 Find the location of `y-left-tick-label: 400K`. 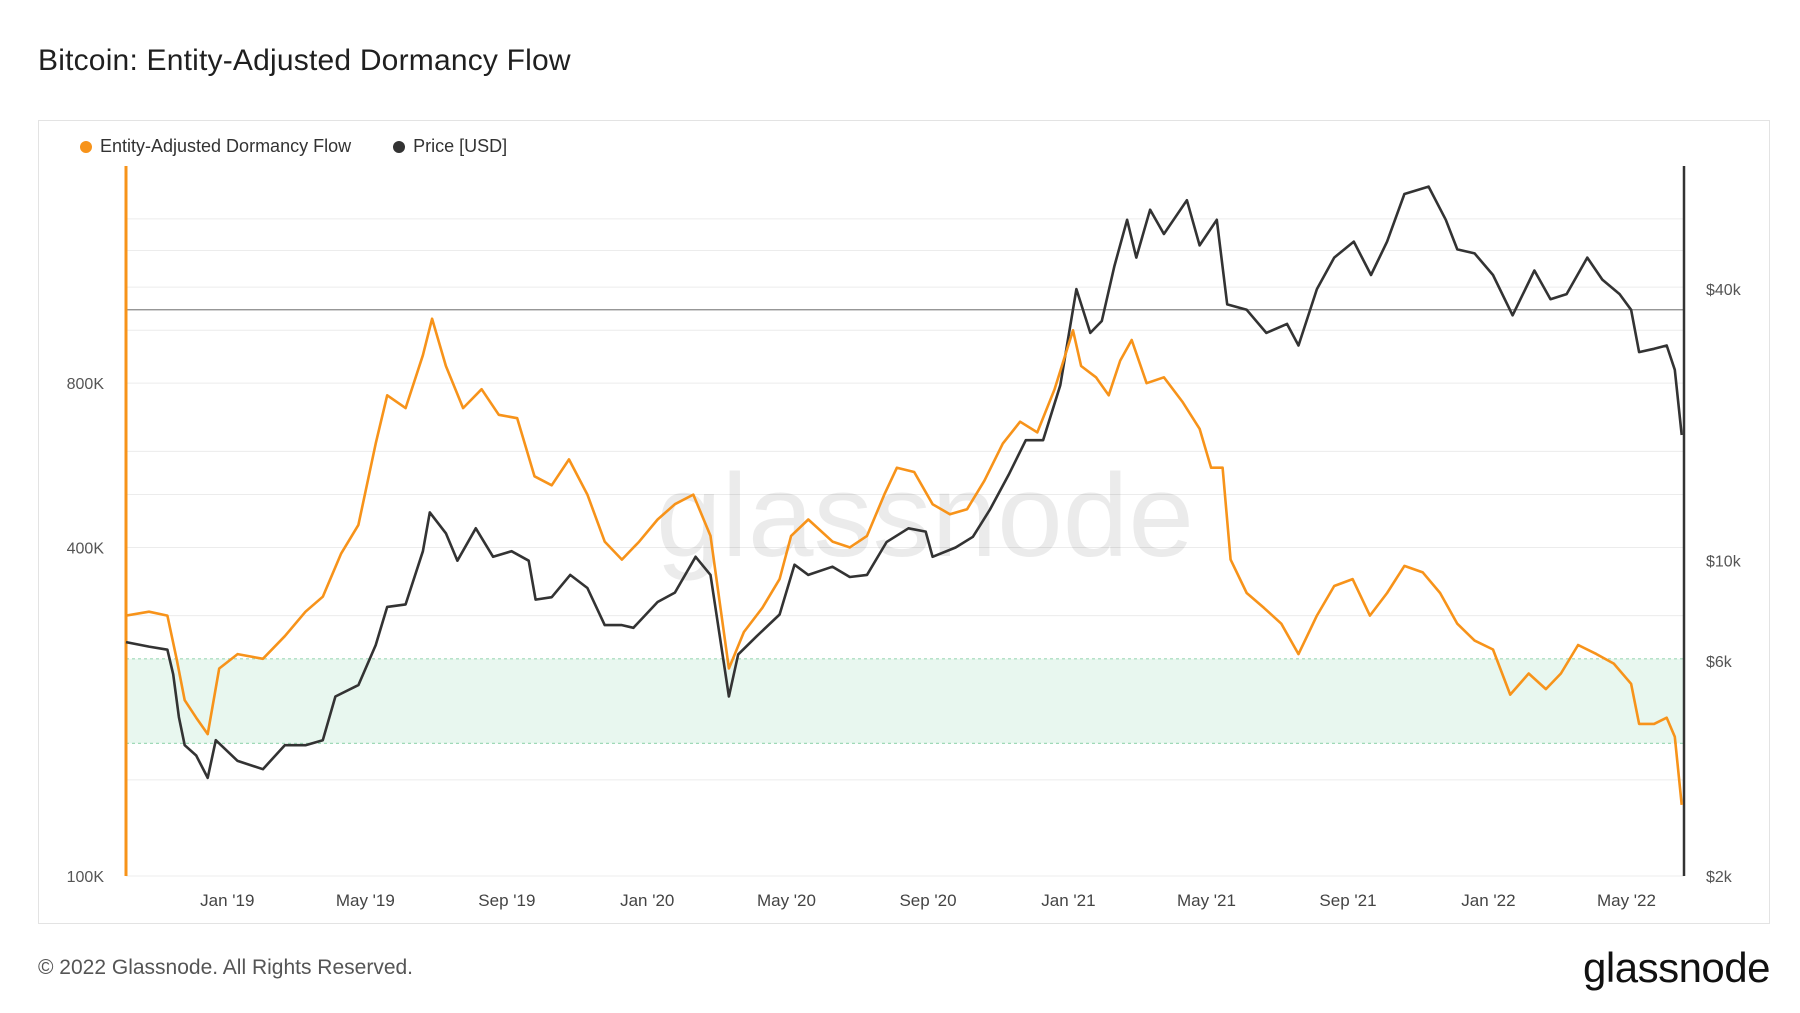

y-left-tick-label: 400K is located at coordinates (86, 548).